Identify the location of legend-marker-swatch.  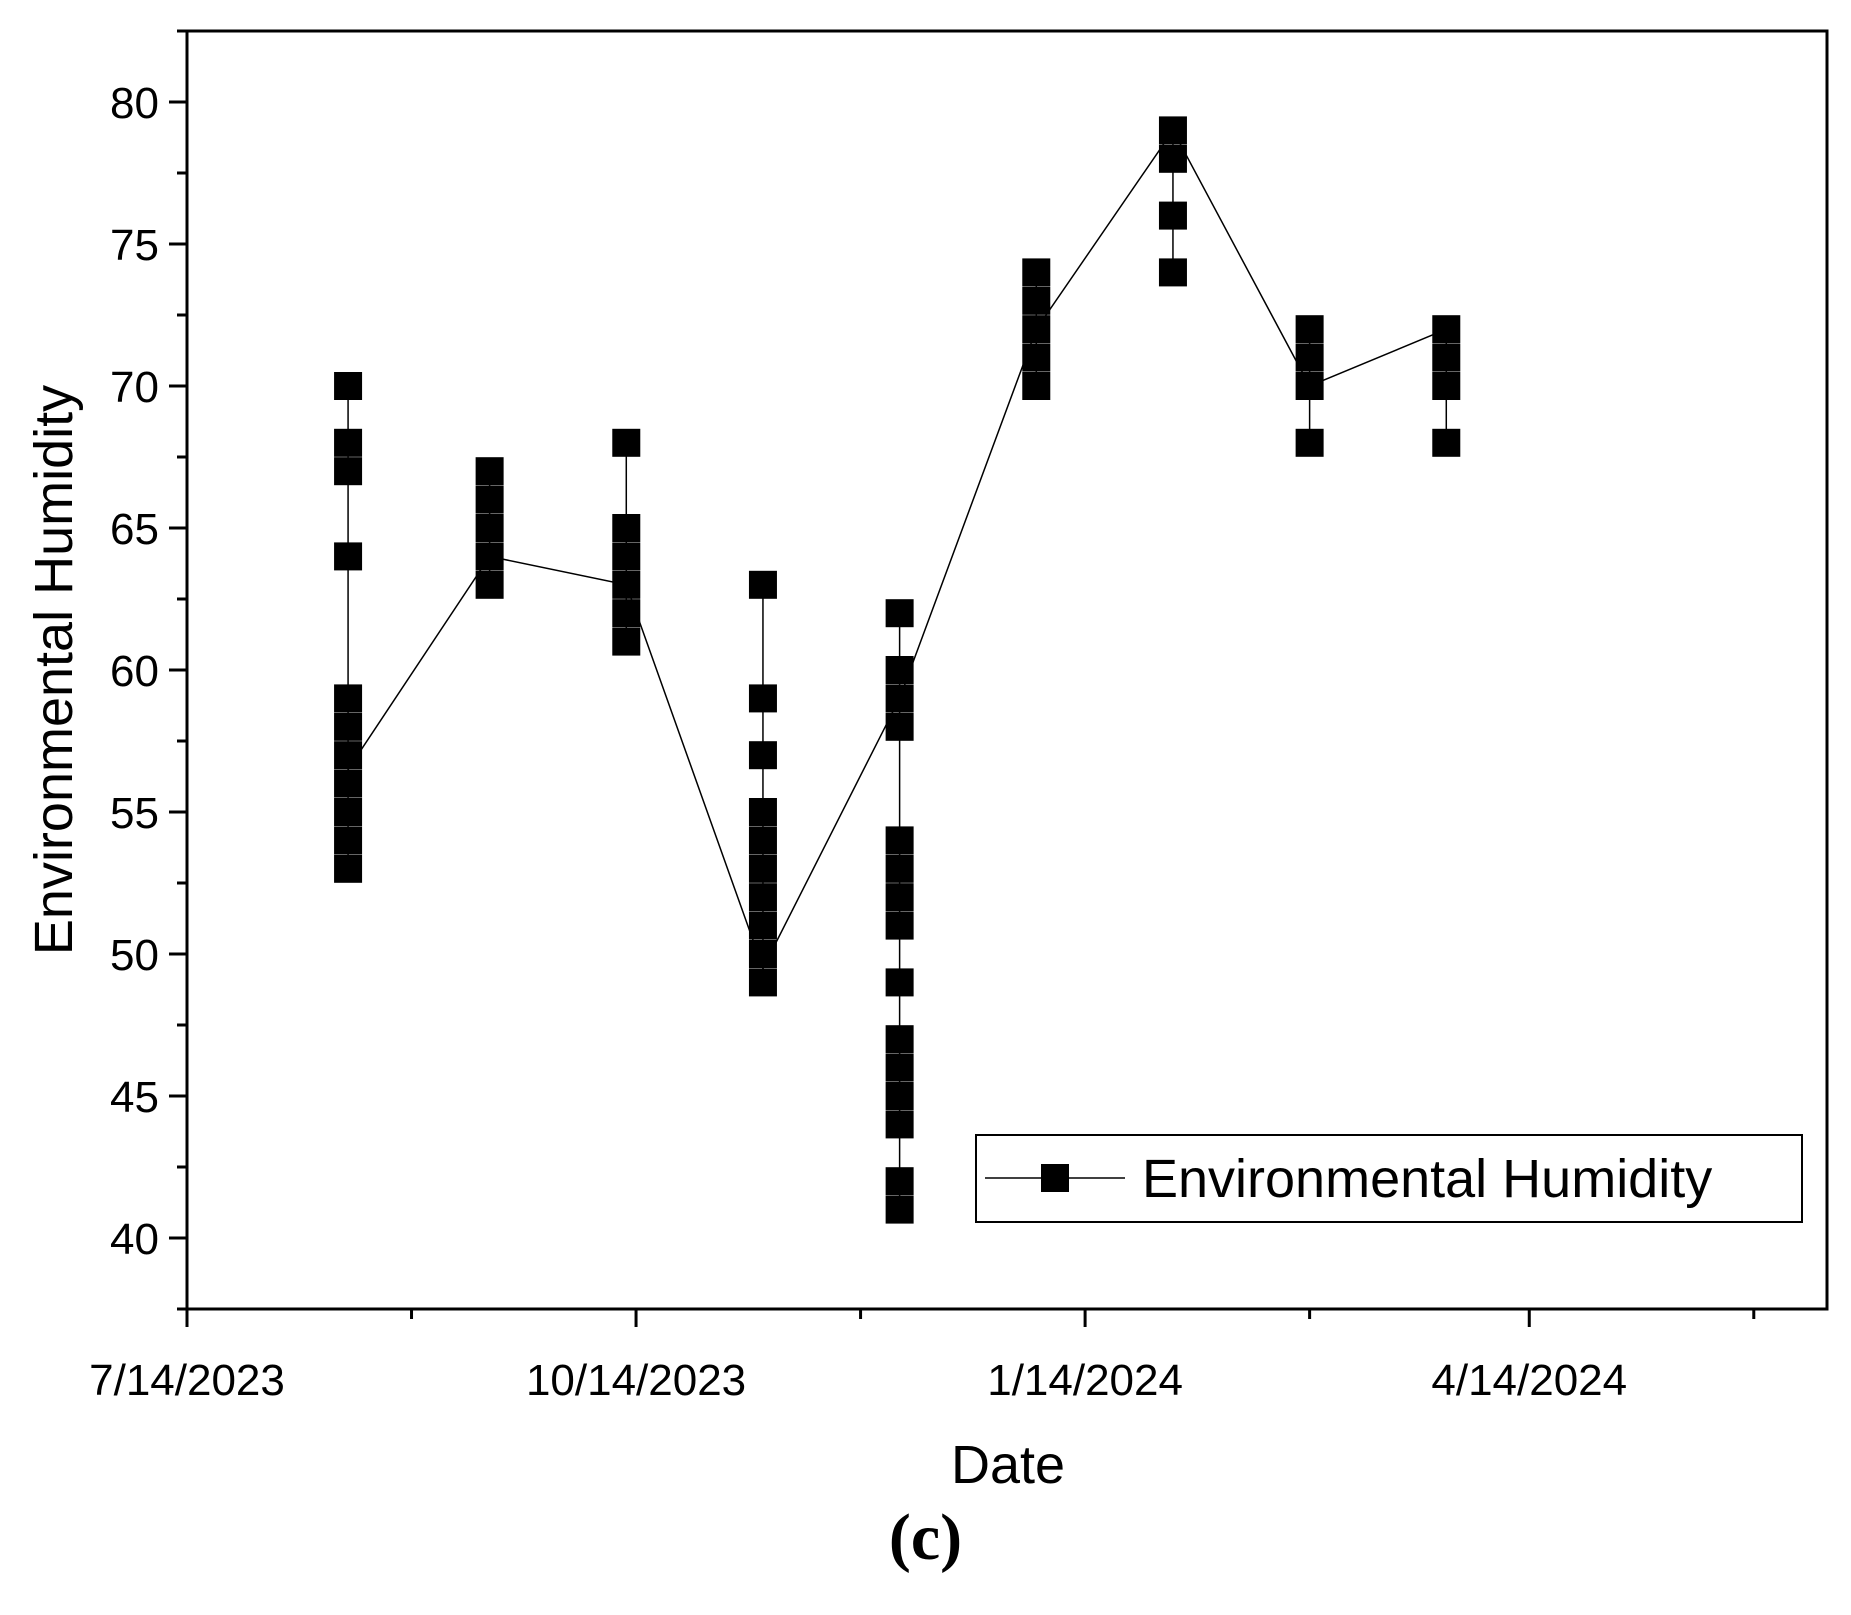
(1055, 1178).